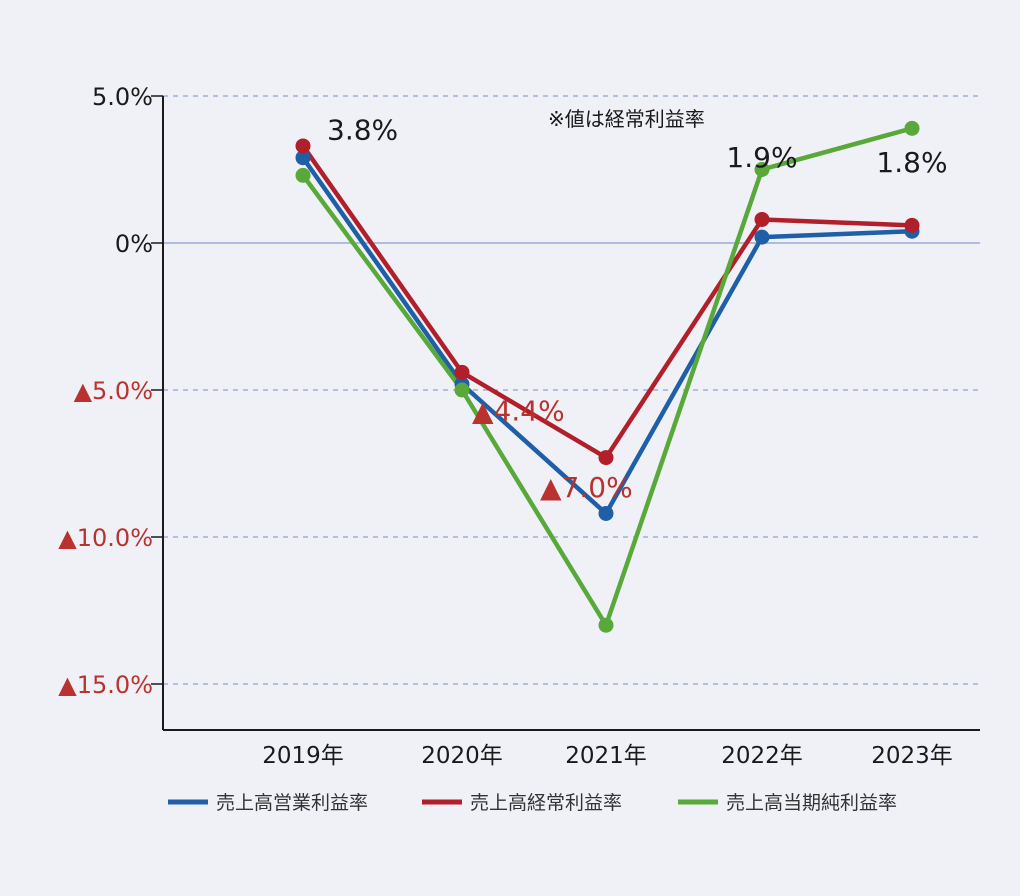 The height and width of the screenshot is (896, 1020). Describe the element at coordinates (292, 803) in the screenshot. I see `legend-label: 売上高営業利益率` at that location.